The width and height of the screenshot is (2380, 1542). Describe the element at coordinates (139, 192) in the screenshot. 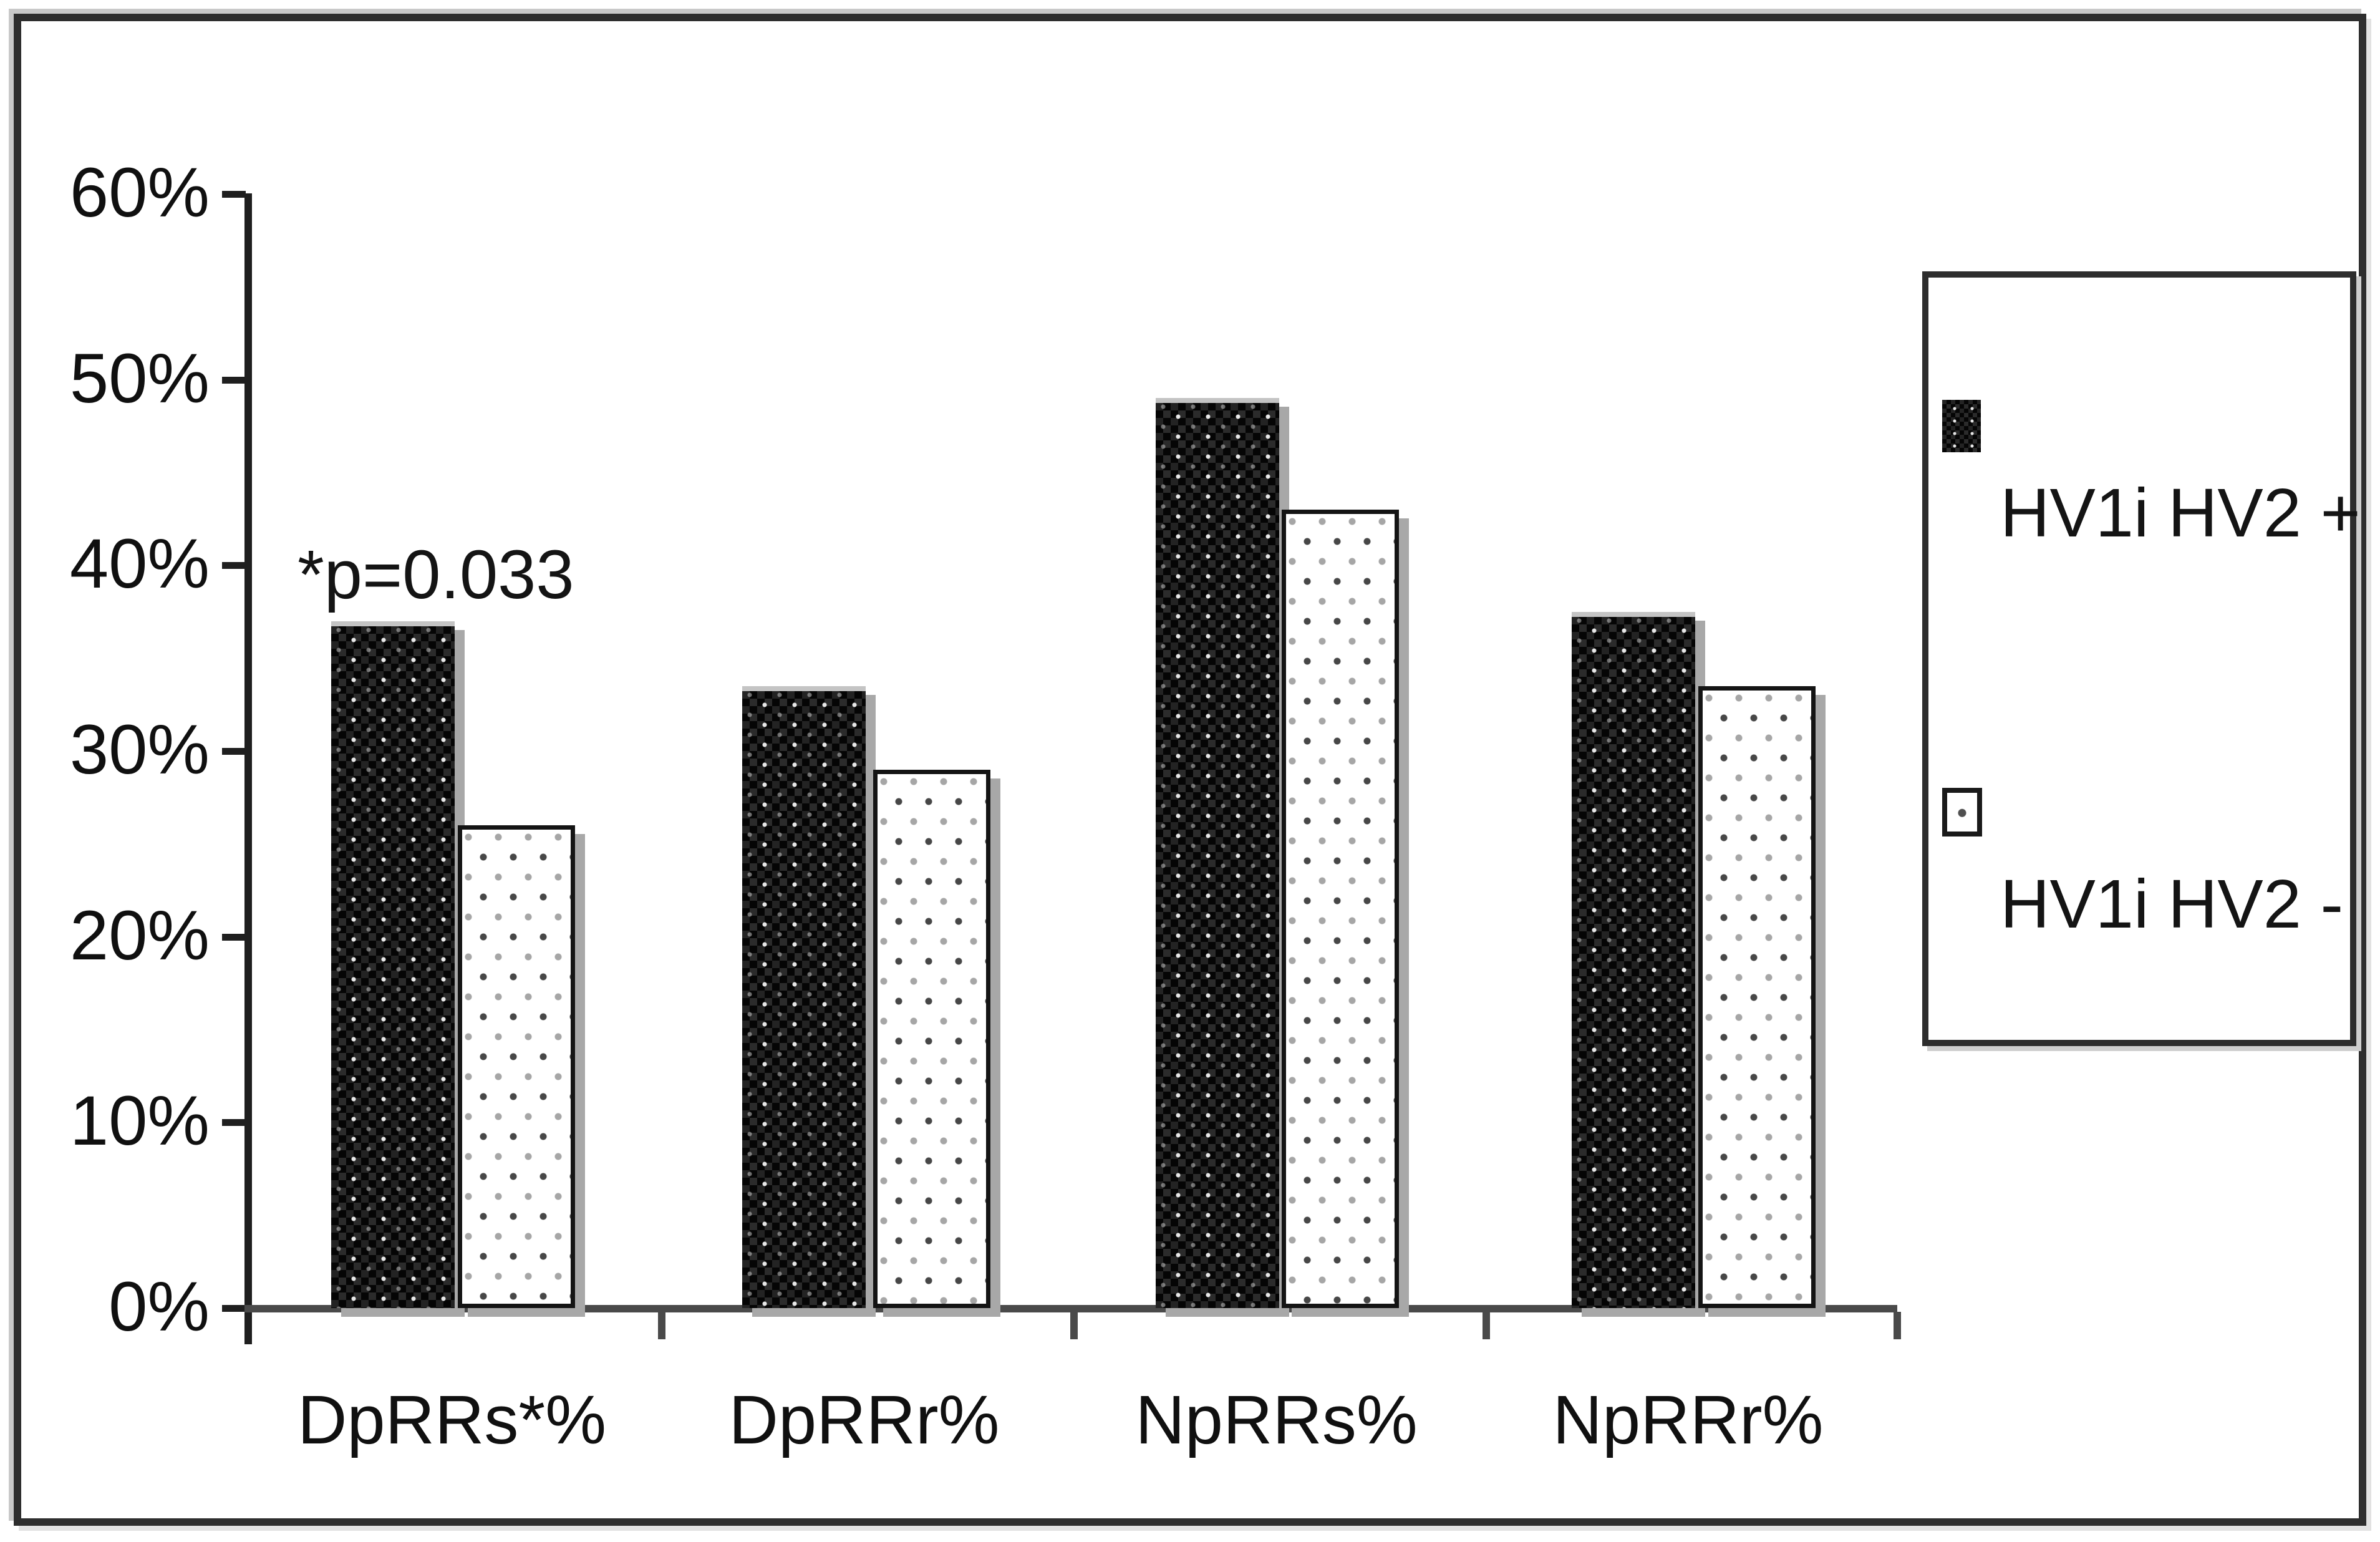

I see `y-axis-tick-label: 60%` at that location.